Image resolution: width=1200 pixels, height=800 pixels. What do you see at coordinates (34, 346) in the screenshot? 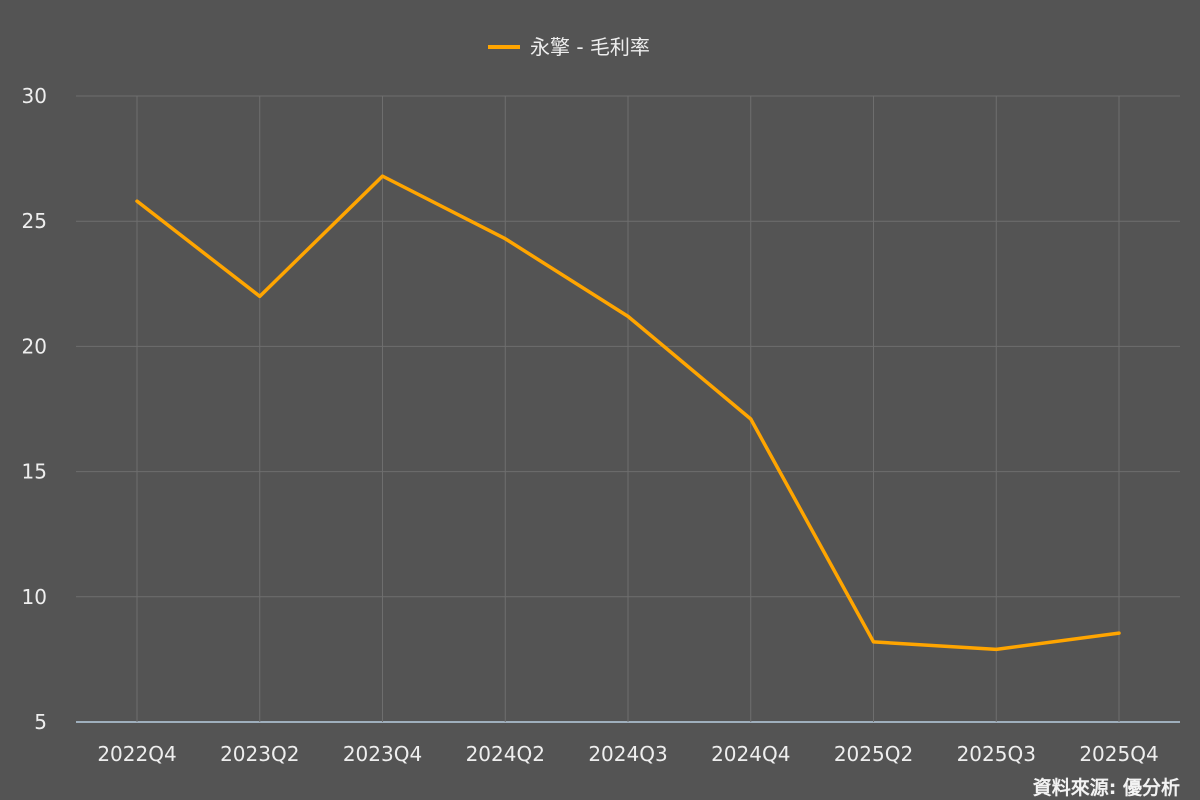
I see `y-tick-label: 20` at bounding box center [34, 346].